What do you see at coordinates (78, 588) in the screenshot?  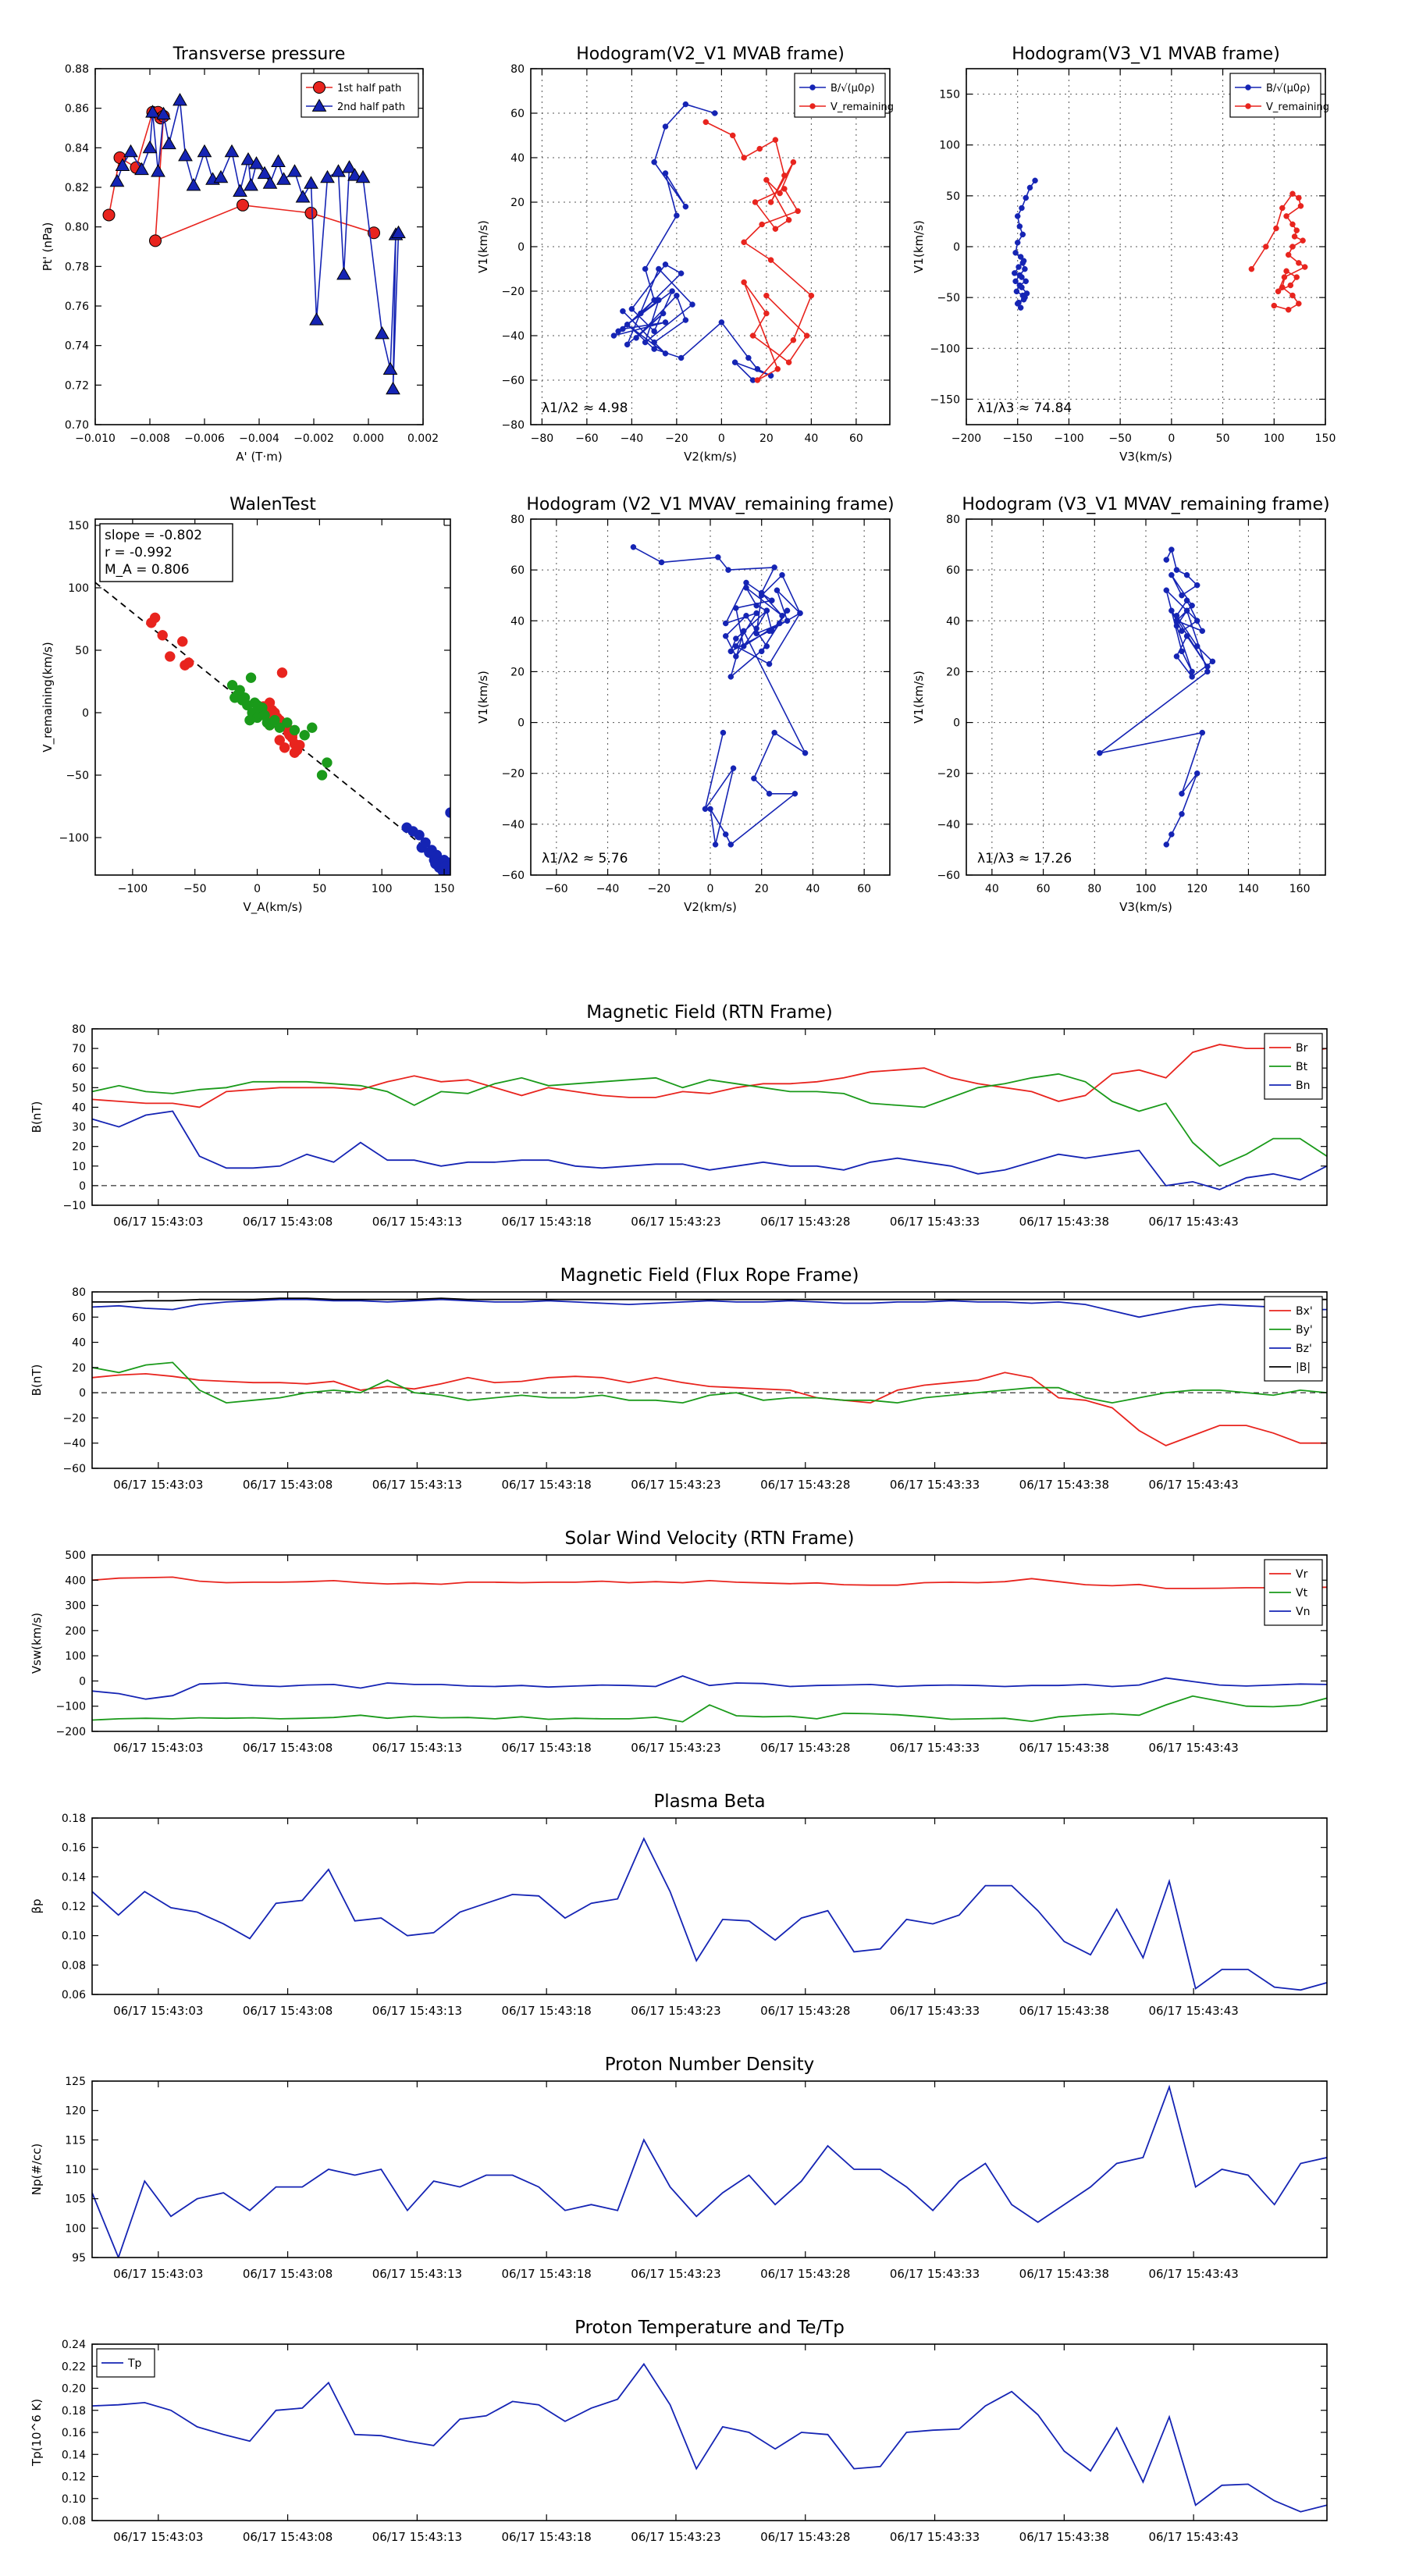 I see `y-tick-label: 100` at bounding box center [78, 588].